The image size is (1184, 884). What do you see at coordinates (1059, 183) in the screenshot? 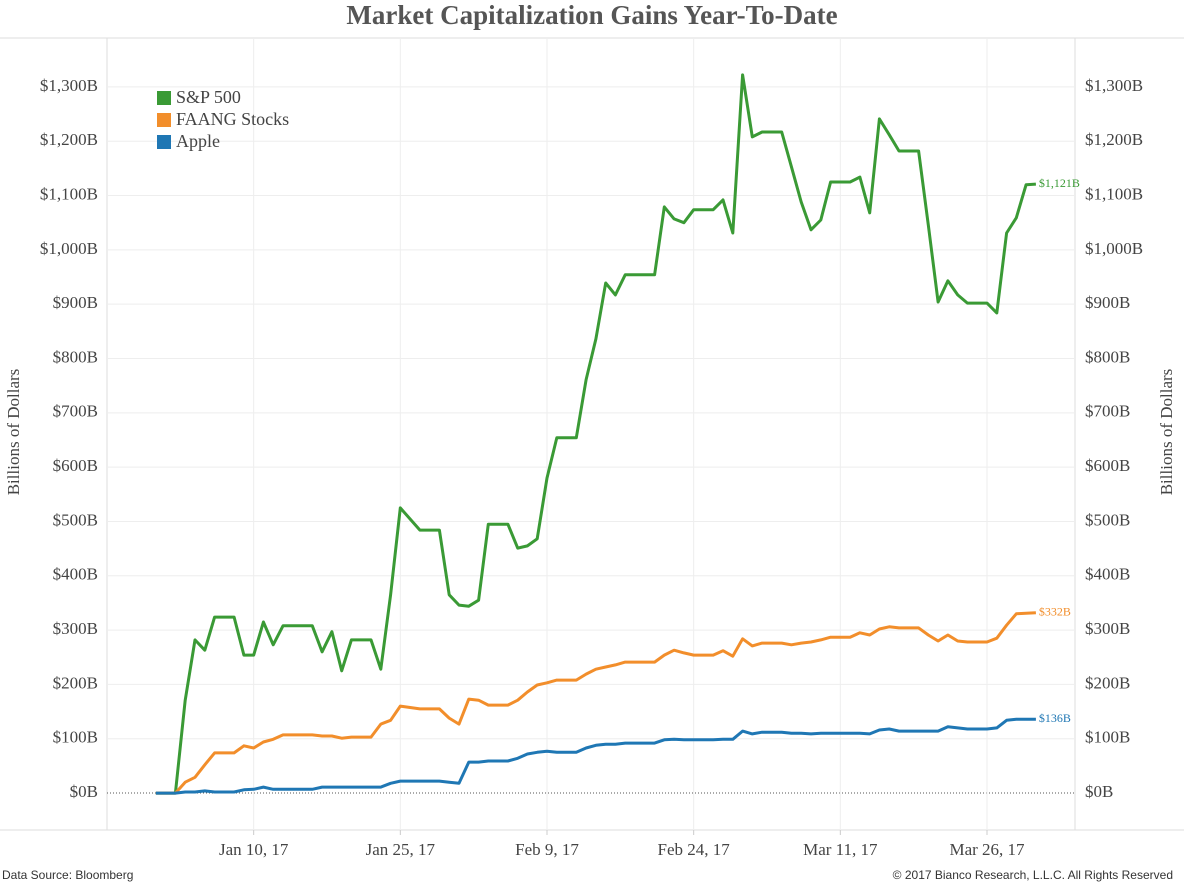
I see `end-label: $1,121B` at bounding box center [1059, 183].